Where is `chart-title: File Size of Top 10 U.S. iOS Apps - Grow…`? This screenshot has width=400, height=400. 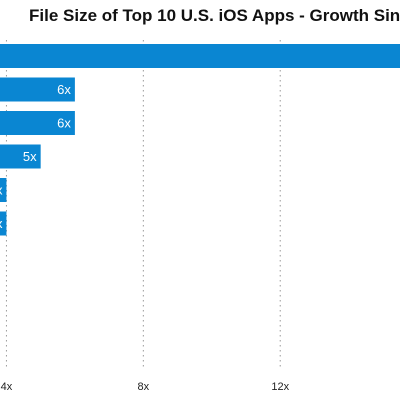 chart-title: File Size of Top 10 U.S. iOS Apps - Grow… is located at coordinates (214, 15).